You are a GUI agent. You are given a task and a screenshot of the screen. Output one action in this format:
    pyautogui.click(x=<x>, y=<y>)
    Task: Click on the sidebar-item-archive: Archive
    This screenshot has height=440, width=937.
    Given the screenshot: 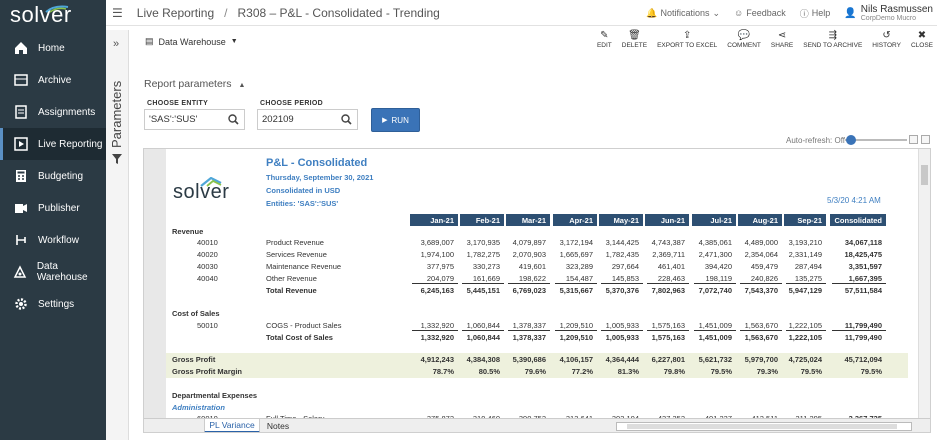 What is the action you would take?
    pyautogui.click(x=53, y=80)
    